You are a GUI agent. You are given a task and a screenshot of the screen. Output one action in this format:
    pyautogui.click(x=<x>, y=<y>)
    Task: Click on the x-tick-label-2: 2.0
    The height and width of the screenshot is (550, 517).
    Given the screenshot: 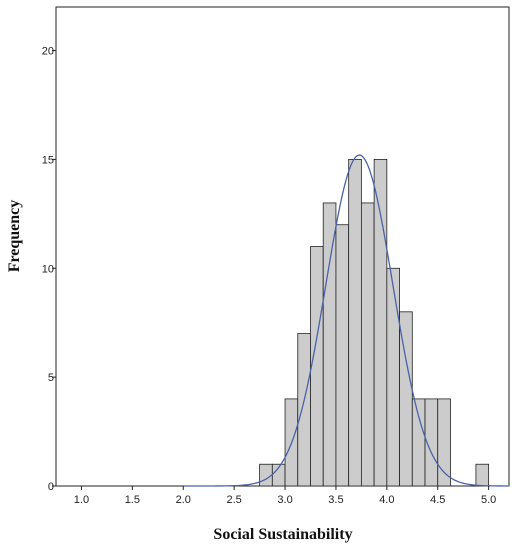 What is the action you would take?
    pyautogui.click(x=183, y=500)
    